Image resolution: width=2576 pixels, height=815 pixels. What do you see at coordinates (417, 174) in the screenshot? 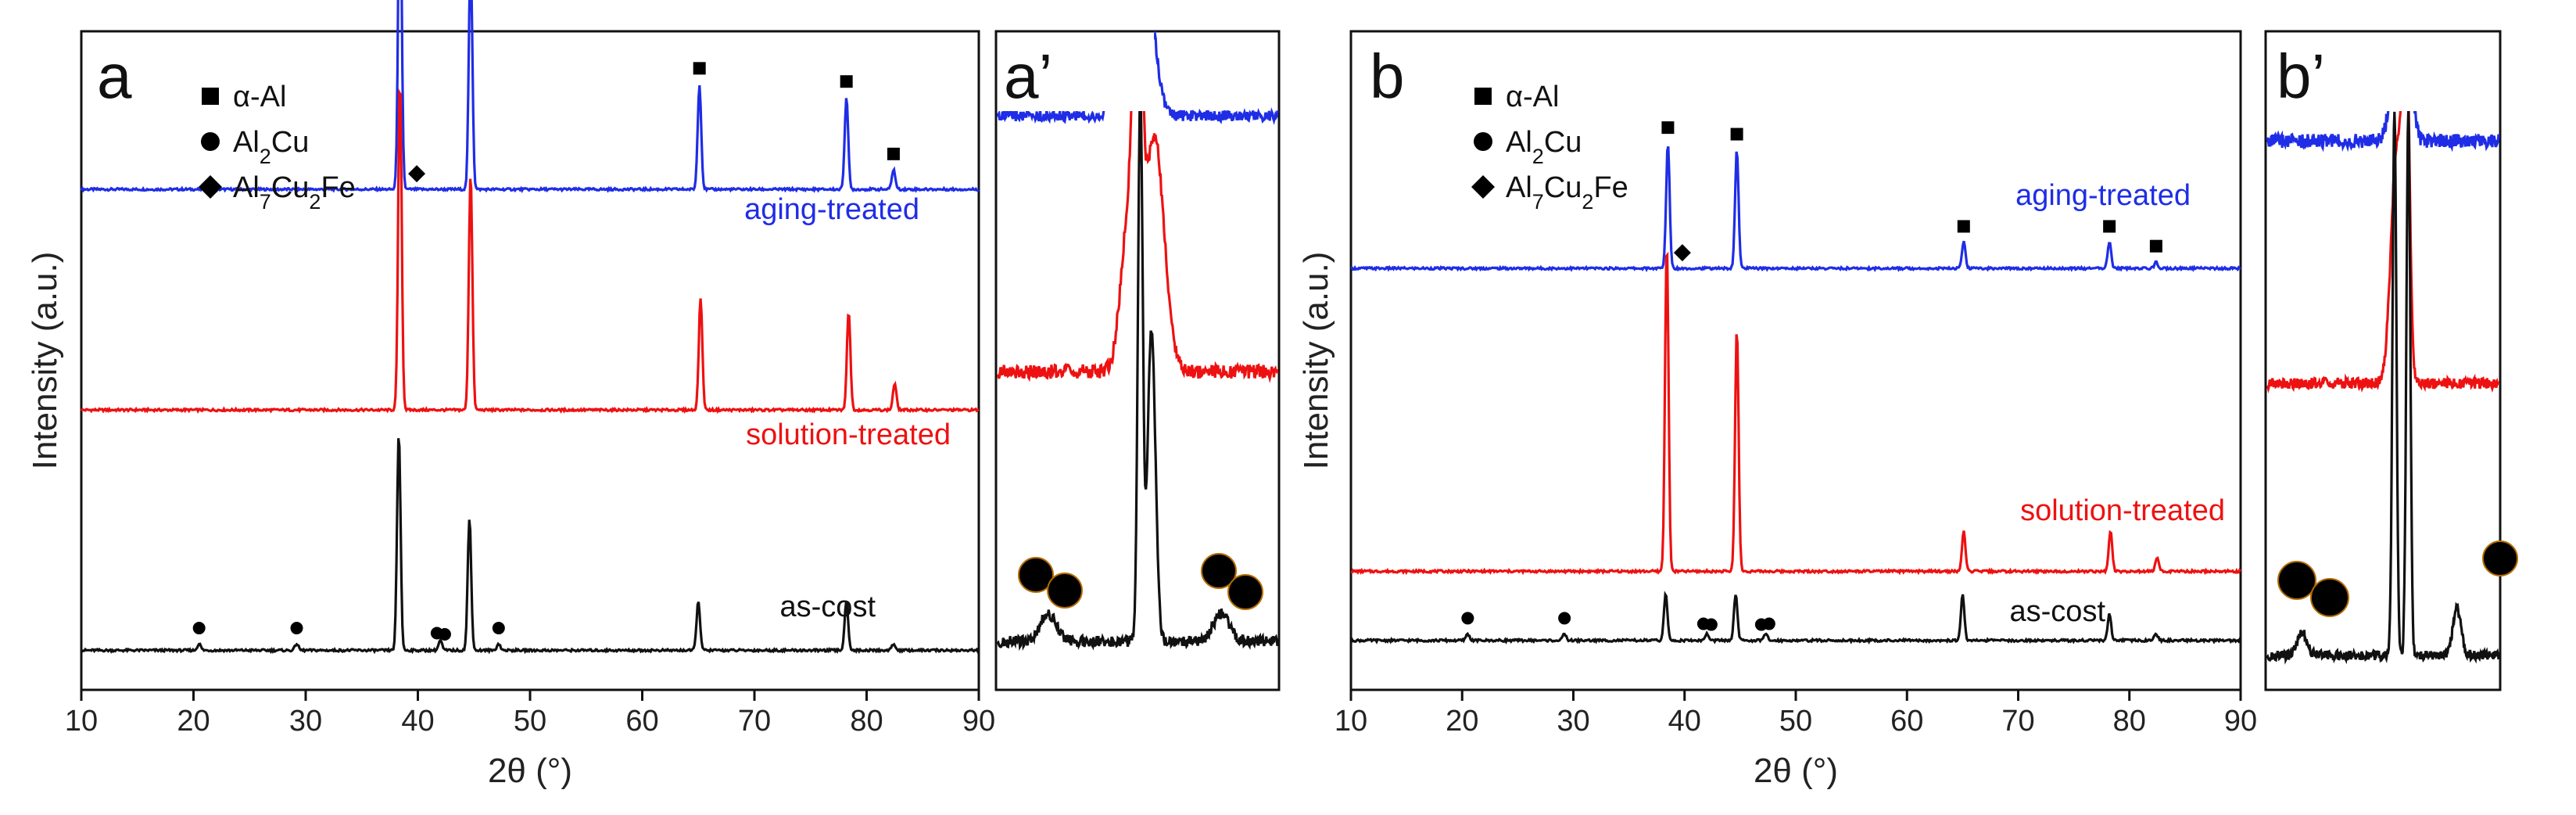
I see `marker-al7cu2fe` at bounding box center [417, 174].